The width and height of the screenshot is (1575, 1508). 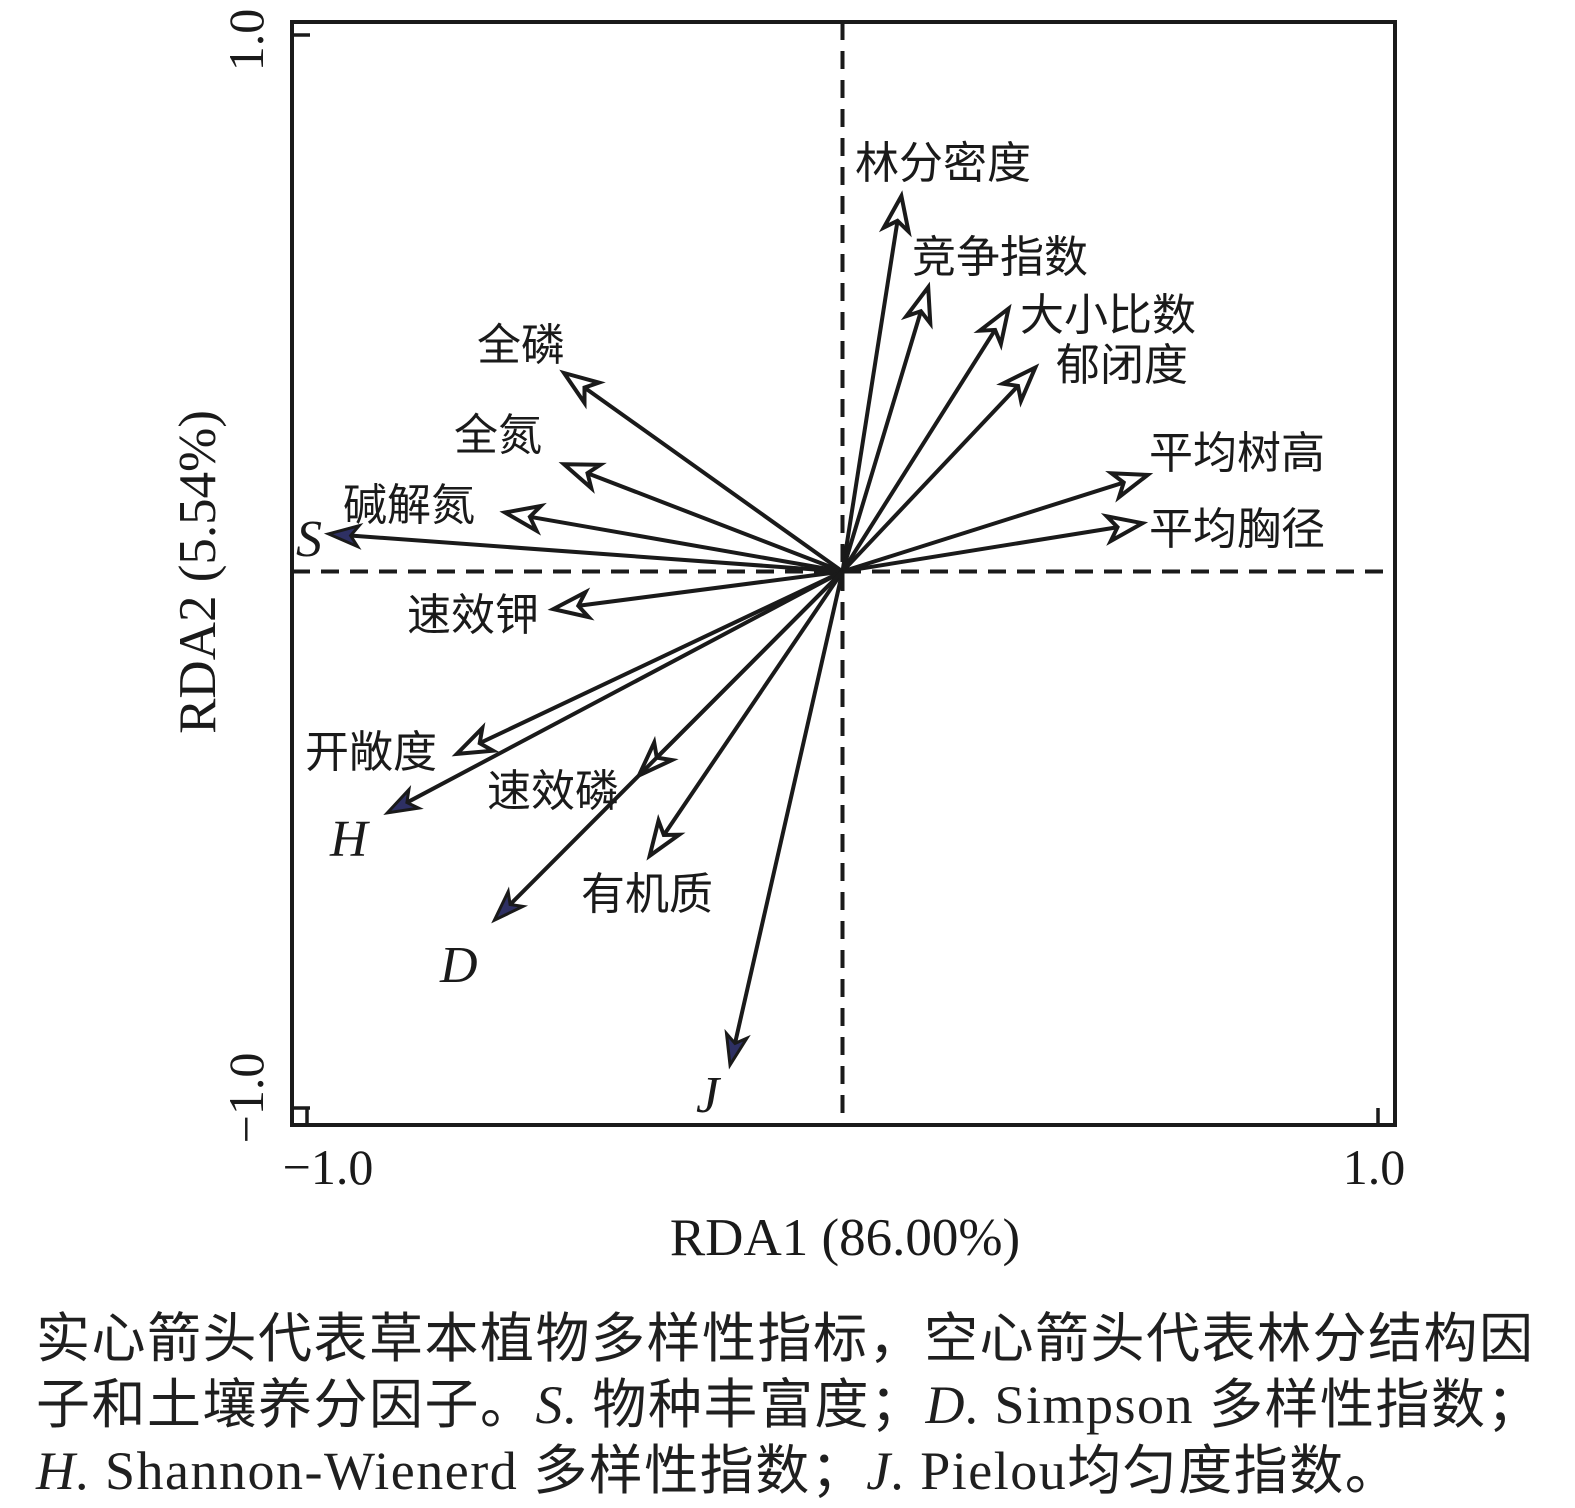 I want to click on x-axis-tick-label-right: 1.0, so click(x=1374, y=1167).